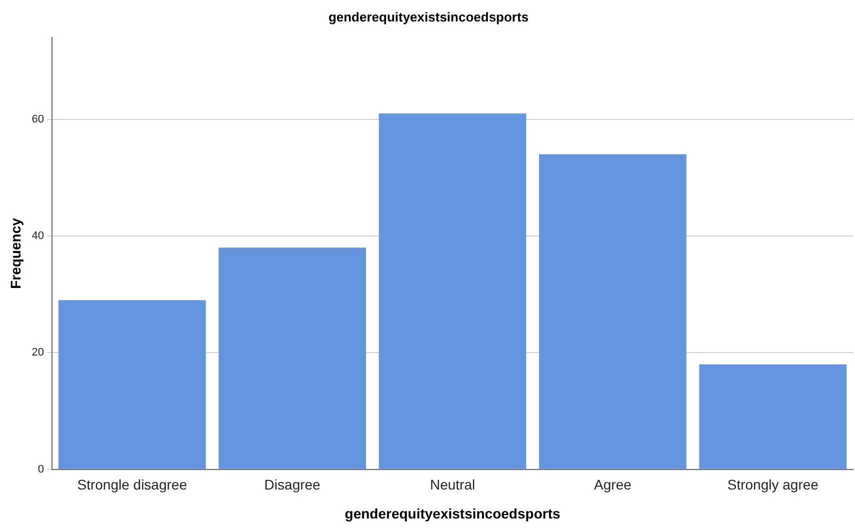  What do you see at coordinates (613, 484) in the screenshot?
I see `x-tick-label: Agree` at bounding box center [613, 484].